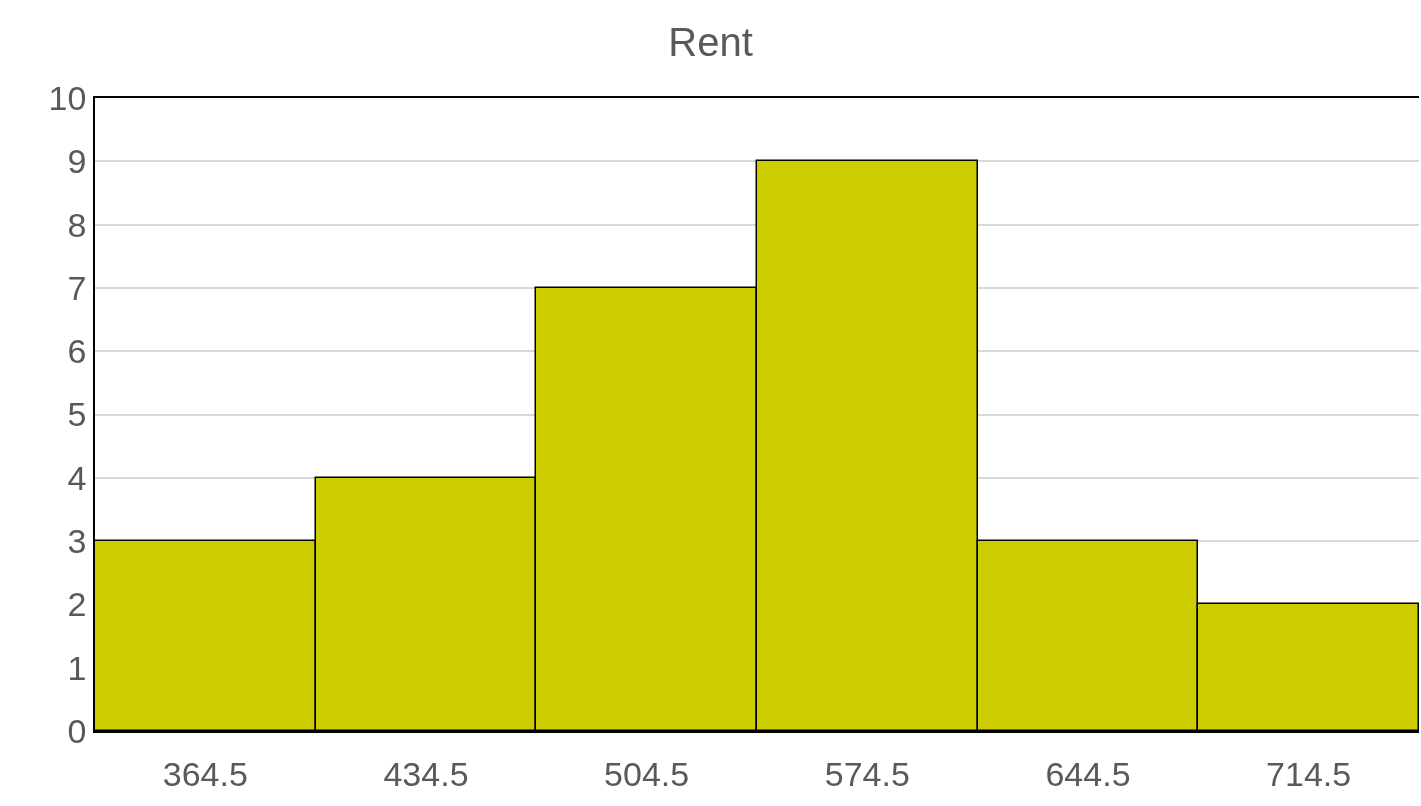 The image size is (1421, 806). Describe the element at coordinates (205, 773) in the screenshot. I see `x-tick-label: 364.5` at that location.